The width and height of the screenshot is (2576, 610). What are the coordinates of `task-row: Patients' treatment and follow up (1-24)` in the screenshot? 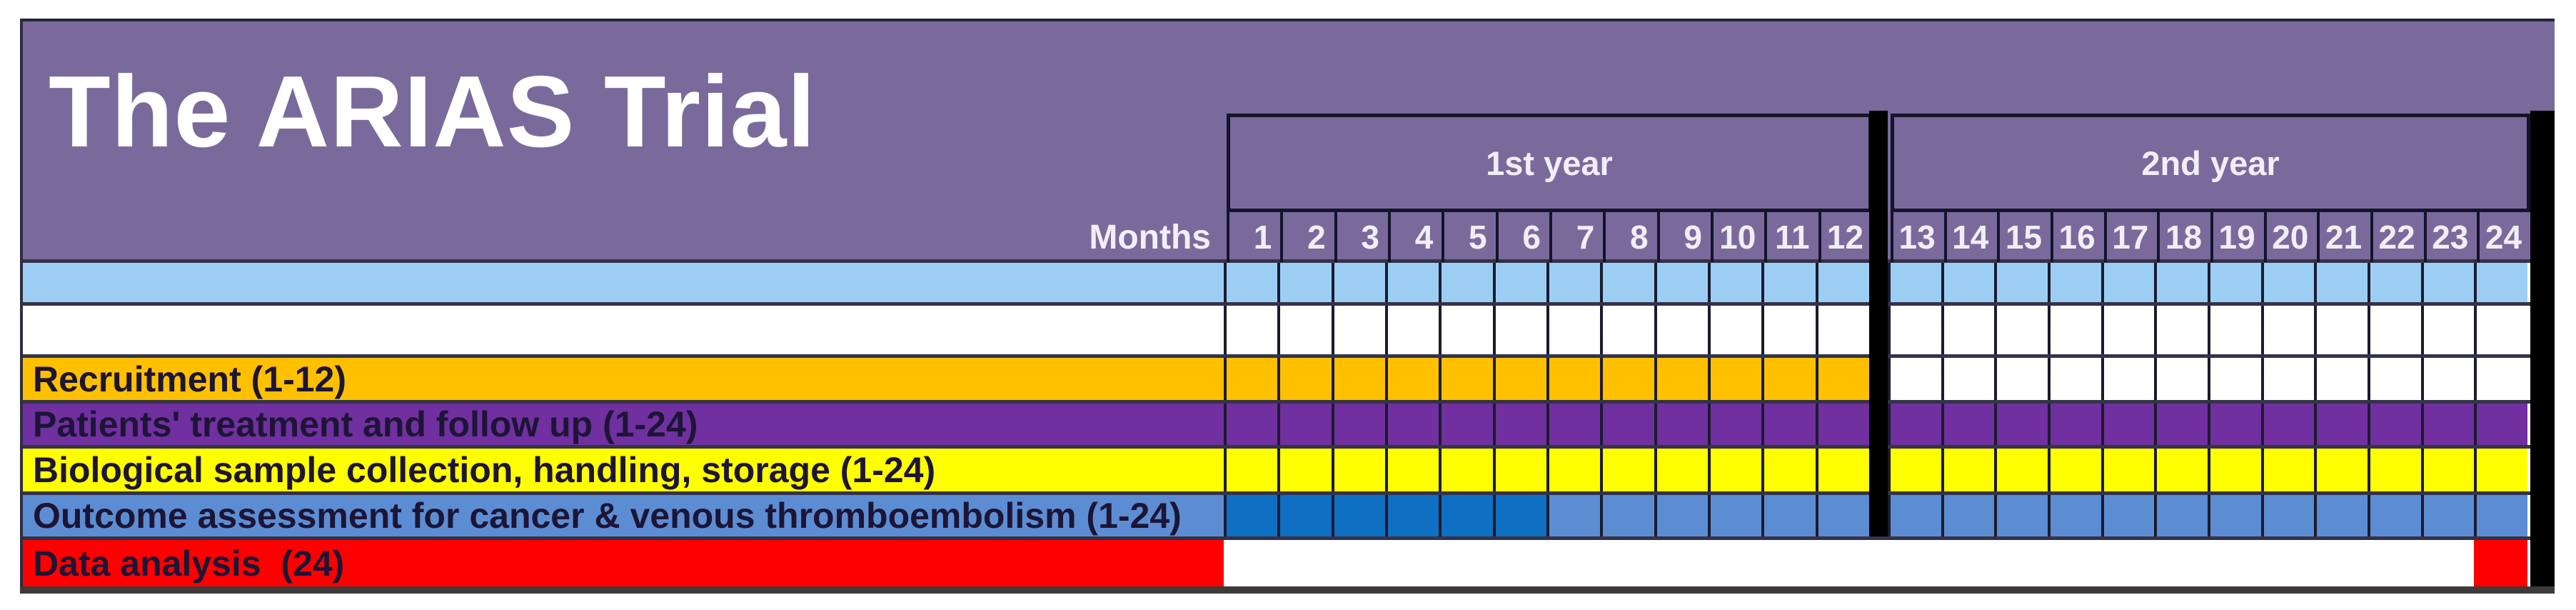 It's located at (1289, 422).